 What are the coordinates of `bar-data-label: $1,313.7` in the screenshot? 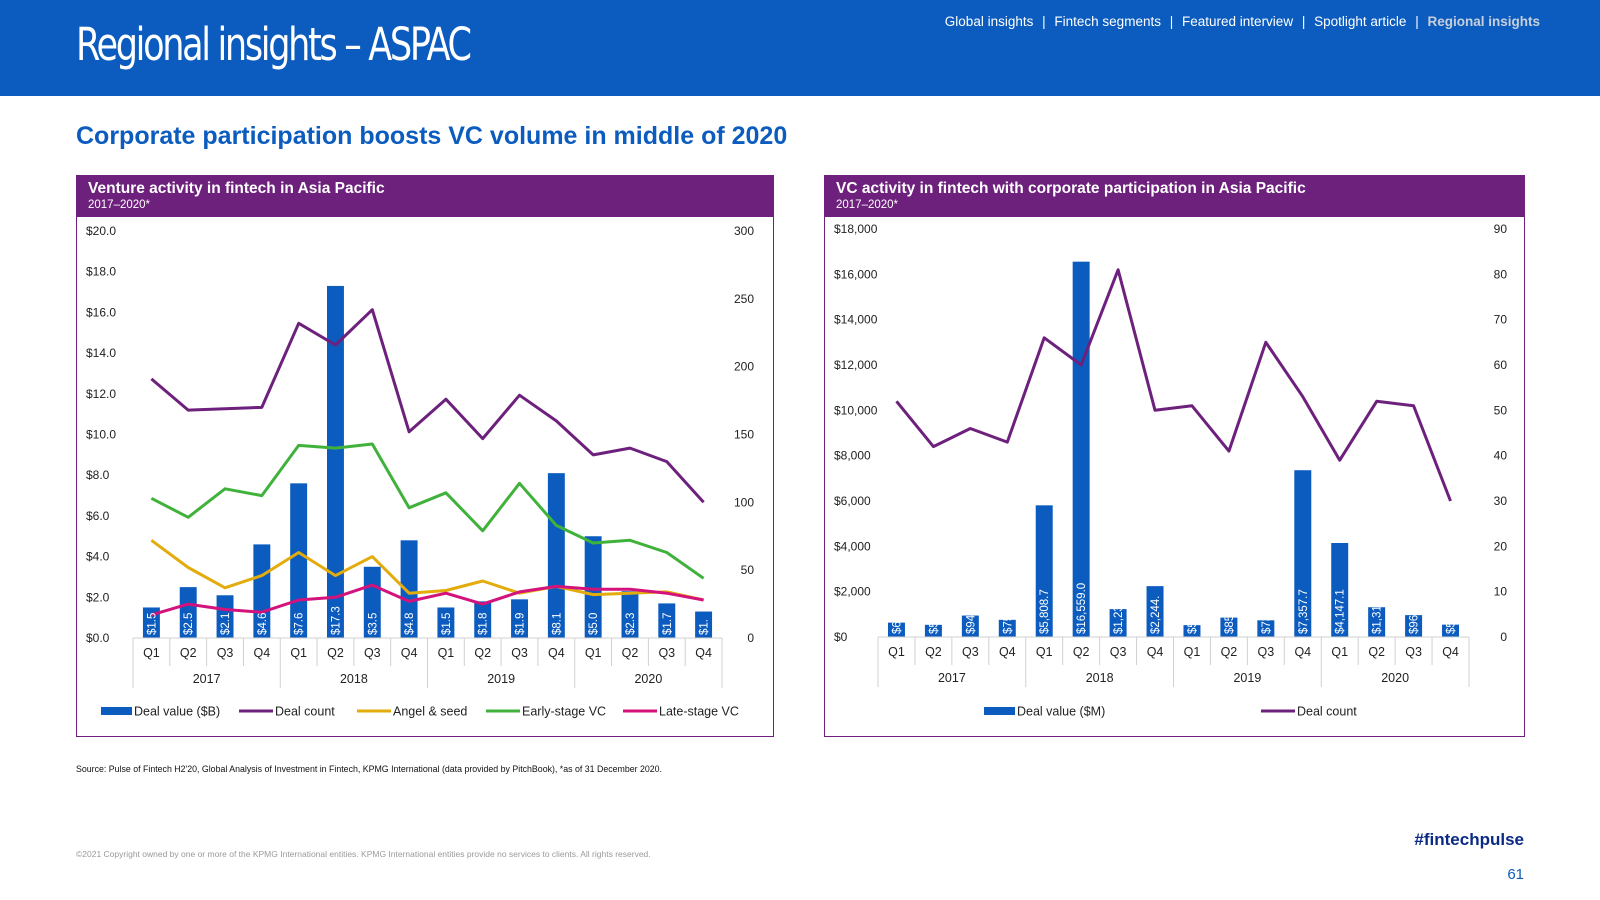 It's located at (1378, 611).